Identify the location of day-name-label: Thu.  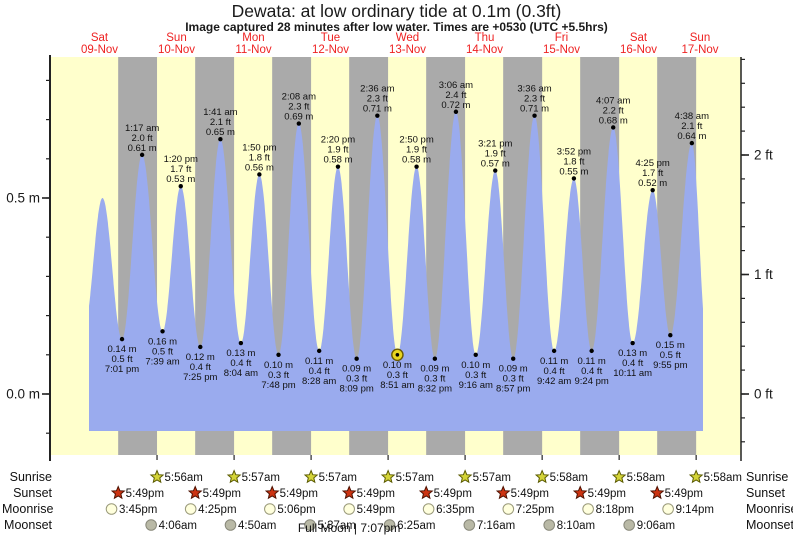
(485, 38).